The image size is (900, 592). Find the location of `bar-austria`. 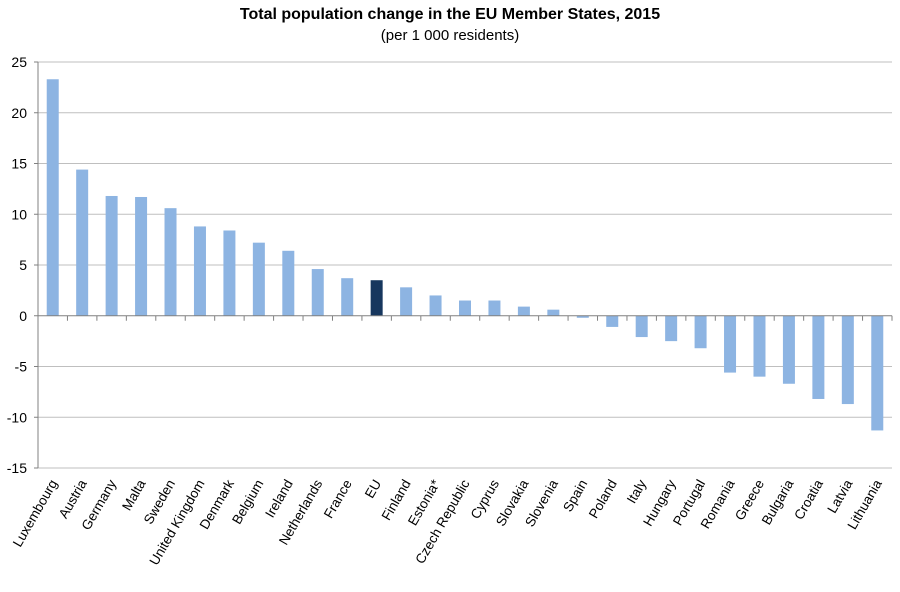

bar-austria is located at coordinates (82, 242).